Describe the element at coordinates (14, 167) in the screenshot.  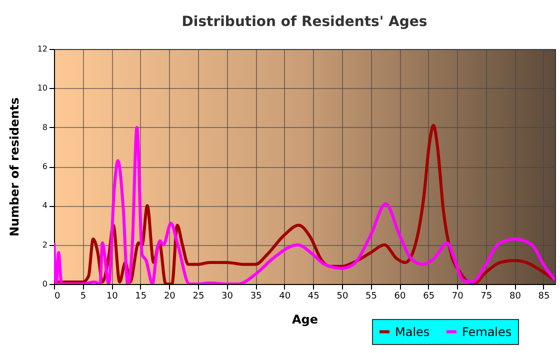
I see `y-axis-title: Number of residents` at that location.